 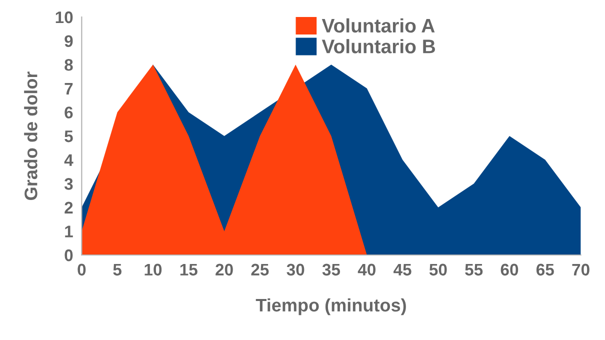 What do you see at coordinates (581, 270) in the screenshot?
I see `x-tick-label: 70` at bounding box center [581, 270].